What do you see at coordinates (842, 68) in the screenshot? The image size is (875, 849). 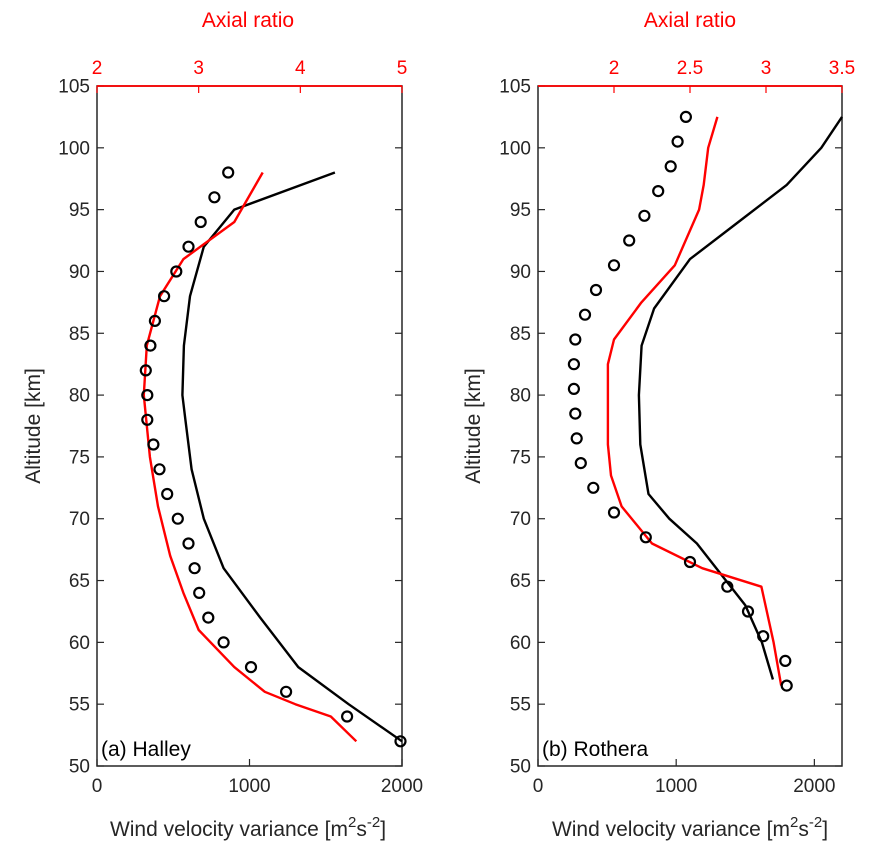 I see `top-tick-label: 3.5` at bounding box center [842, 68].